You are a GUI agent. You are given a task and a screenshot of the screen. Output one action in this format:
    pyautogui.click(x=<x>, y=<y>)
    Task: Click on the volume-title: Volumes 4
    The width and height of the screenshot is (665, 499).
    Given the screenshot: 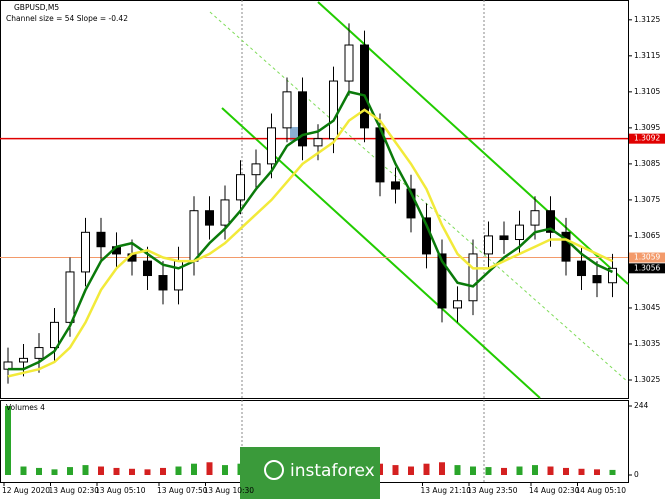 What is the action you would take?
    pyautogui.click(x=25, y=407)
    